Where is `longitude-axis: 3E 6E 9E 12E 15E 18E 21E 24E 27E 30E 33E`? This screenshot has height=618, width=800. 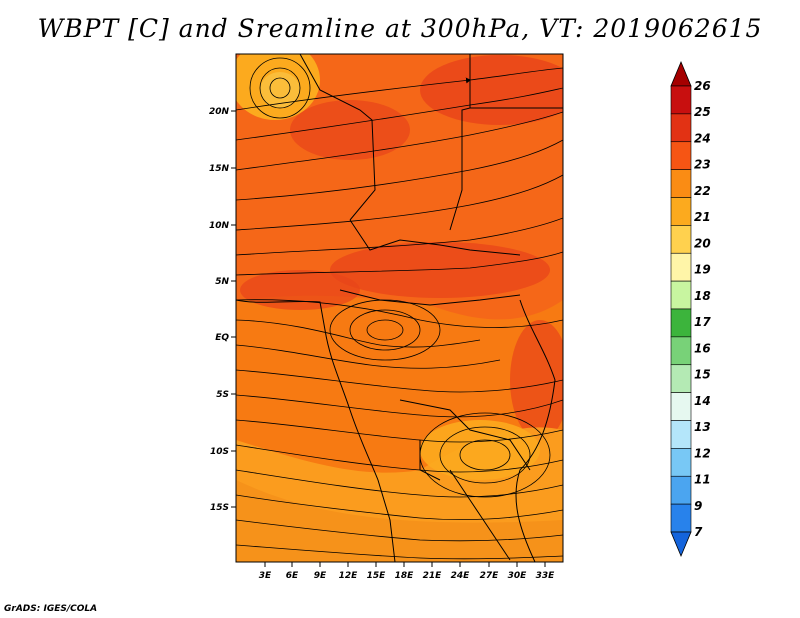 longitude-axis: 3E 6E 9E 12E 15E 18E 21E 24E 27E 30E 33E is located at coordinates (407, 571).